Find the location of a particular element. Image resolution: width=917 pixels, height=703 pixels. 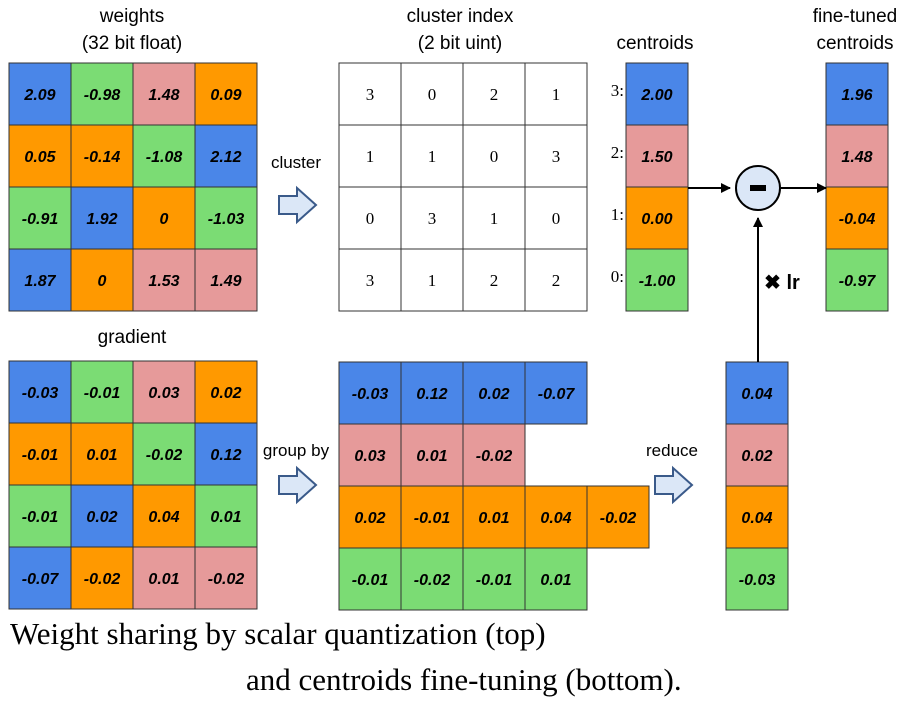

matrix-cell: -0.01 is located at coordinates (40, 516).